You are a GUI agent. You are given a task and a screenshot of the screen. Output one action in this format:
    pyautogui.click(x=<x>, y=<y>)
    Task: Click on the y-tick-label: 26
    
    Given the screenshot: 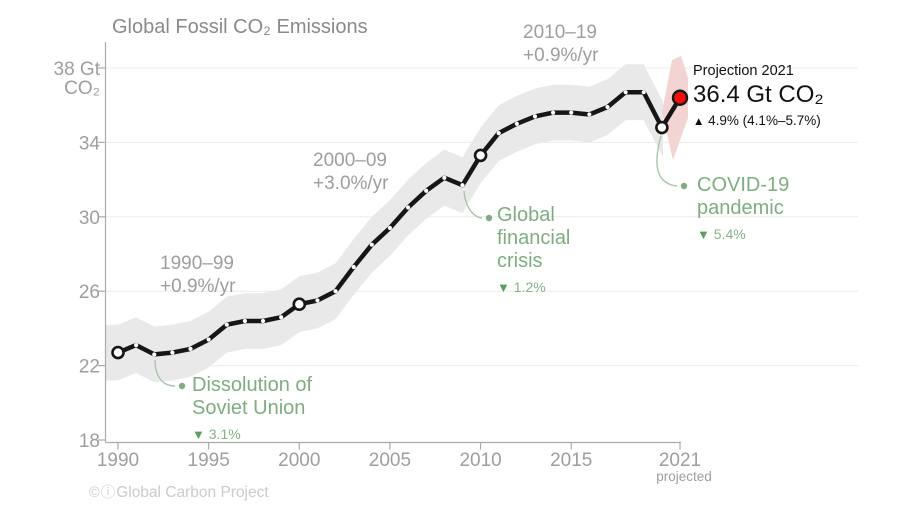 What is the action you would take?
    pyautogui.click(x=89, y=292)
    